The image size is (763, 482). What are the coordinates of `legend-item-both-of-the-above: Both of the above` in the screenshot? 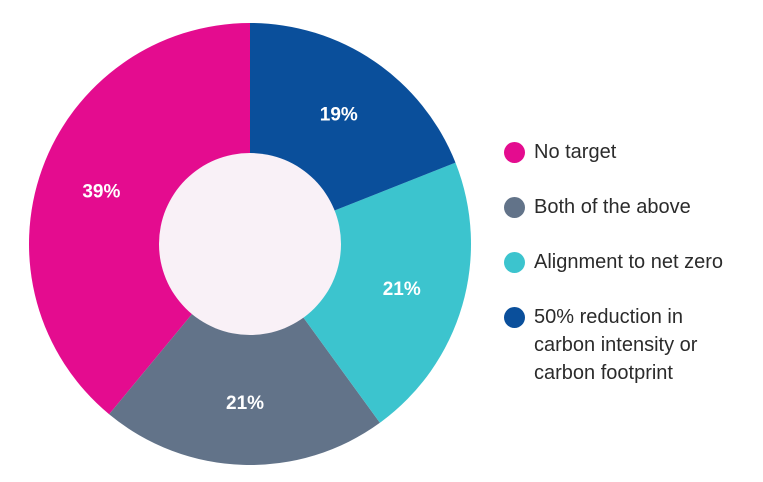 It's located at (631, 207).